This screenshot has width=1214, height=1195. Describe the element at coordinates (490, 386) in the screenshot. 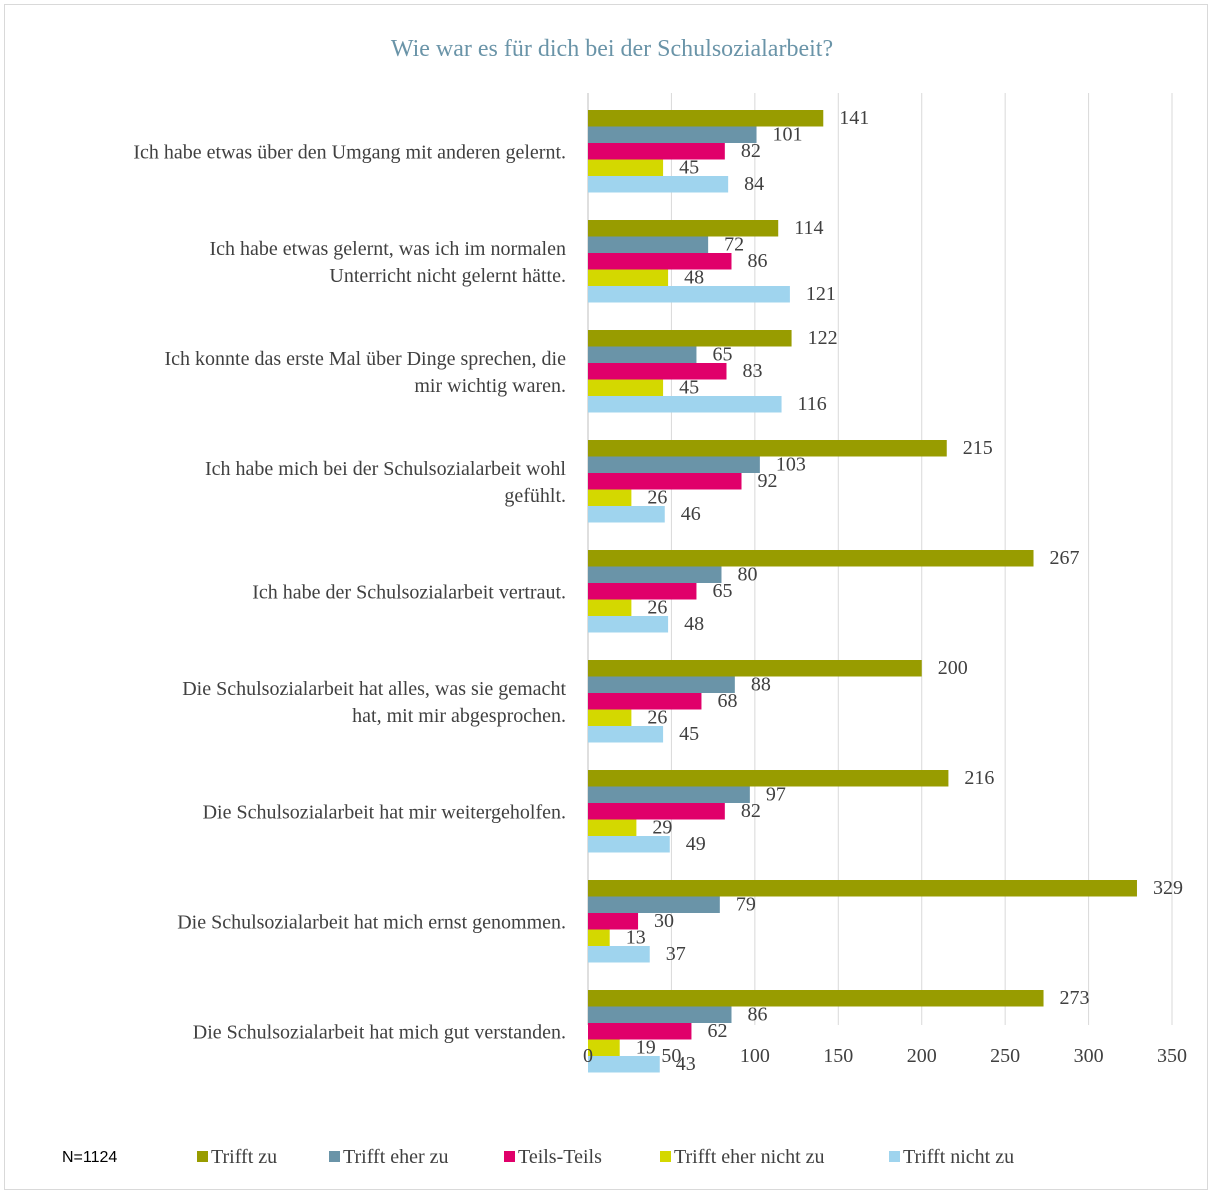

I see `category-label-line: mir wichtig waren.` at that location.